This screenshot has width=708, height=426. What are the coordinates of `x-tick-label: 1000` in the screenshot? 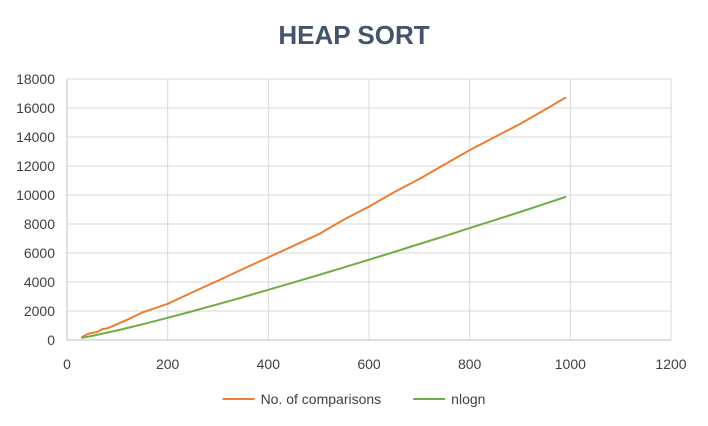 It's located at (570, 364).